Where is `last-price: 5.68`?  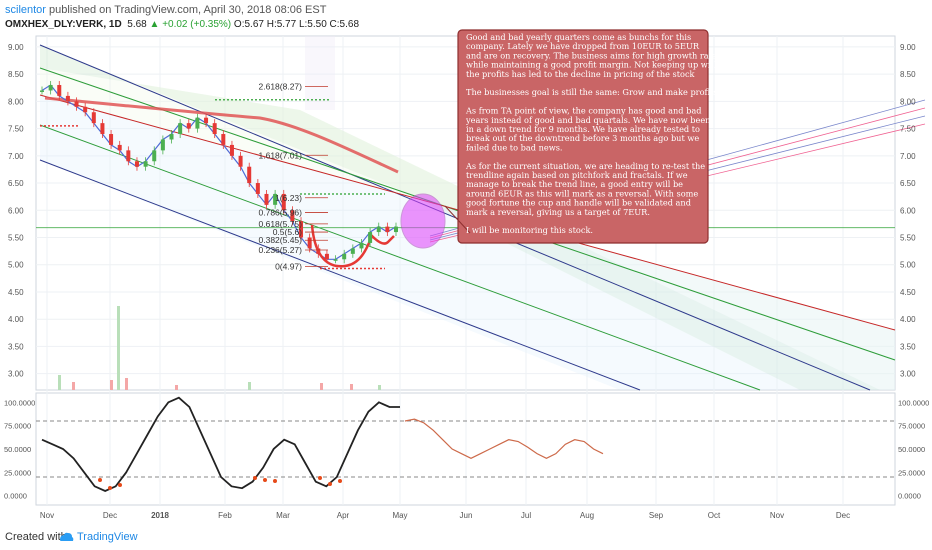 last-price: 5.68 is located at coordinates (137, 24).